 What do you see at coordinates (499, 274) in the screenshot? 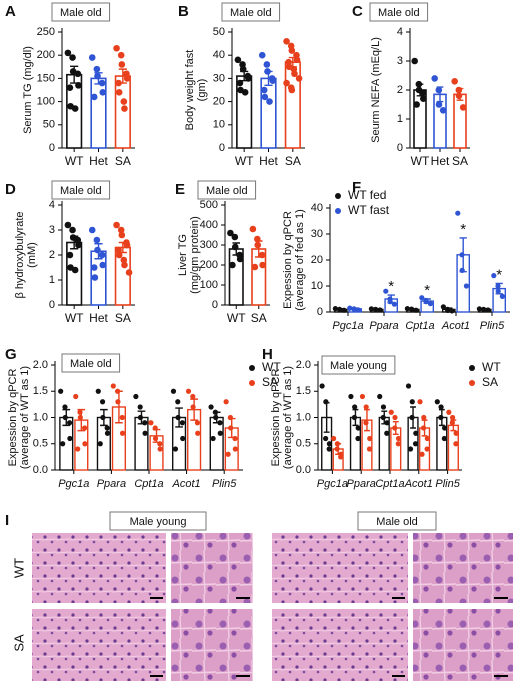
I see `significance-mark: *` at bounding box center [499, 274].